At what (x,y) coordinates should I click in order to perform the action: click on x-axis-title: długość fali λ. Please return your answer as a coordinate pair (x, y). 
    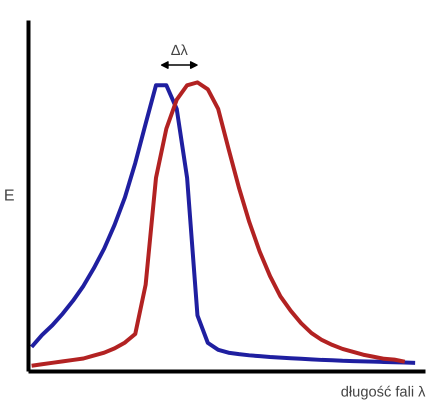
    Looking at the image, I should click on (383, 392).